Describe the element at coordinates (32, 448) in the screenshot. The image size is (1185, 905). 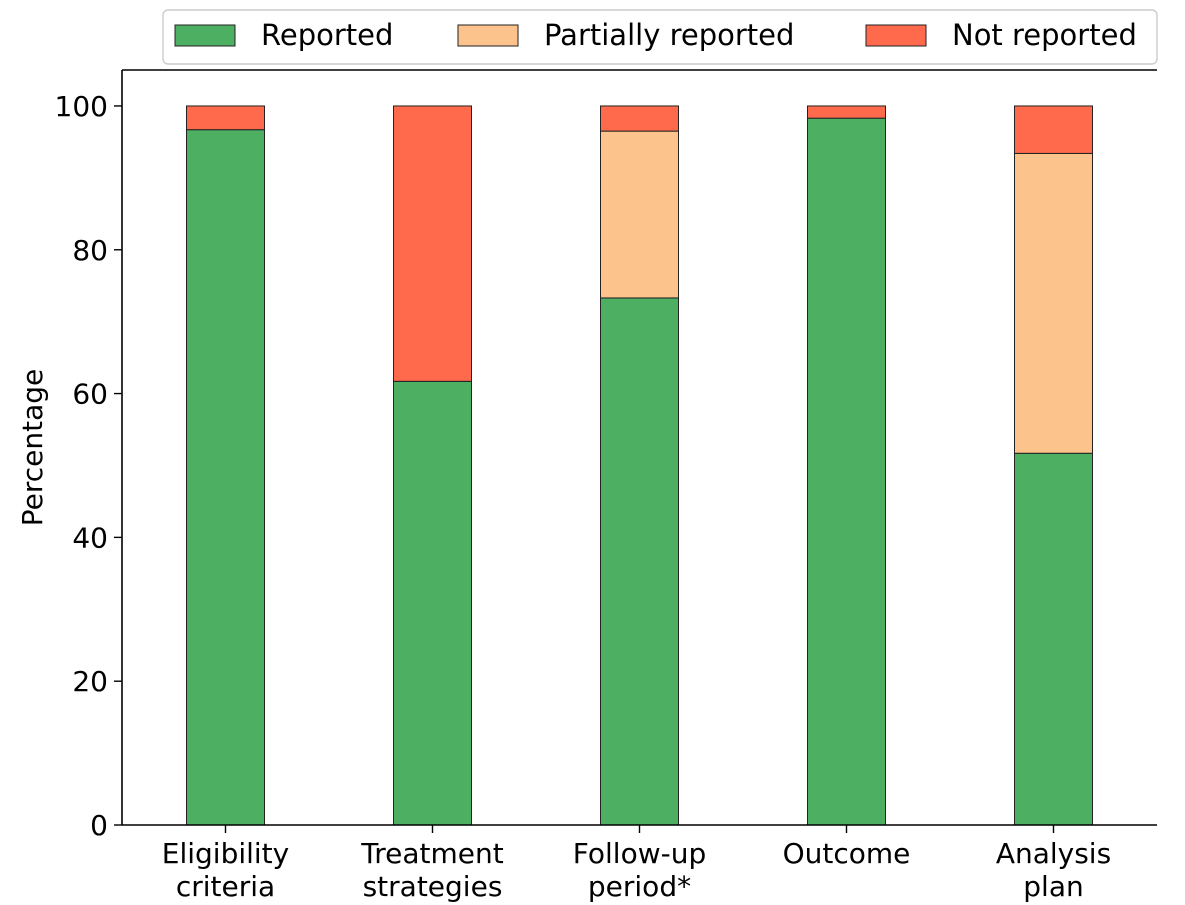
I see `y-axis-label: Percentage` at that location.